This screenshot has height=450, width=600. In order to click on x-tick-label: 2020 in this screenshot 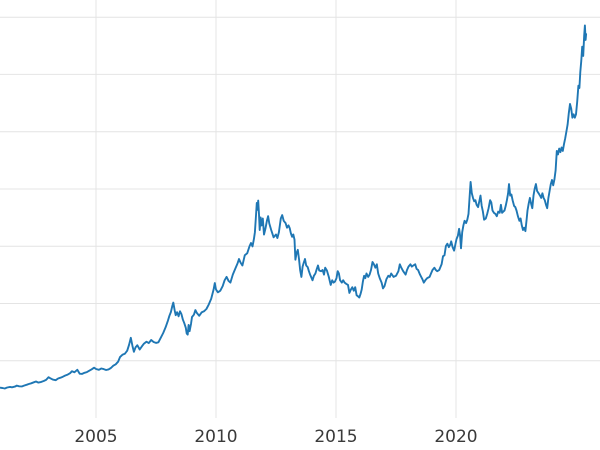, I will do `click(455, 437)`.